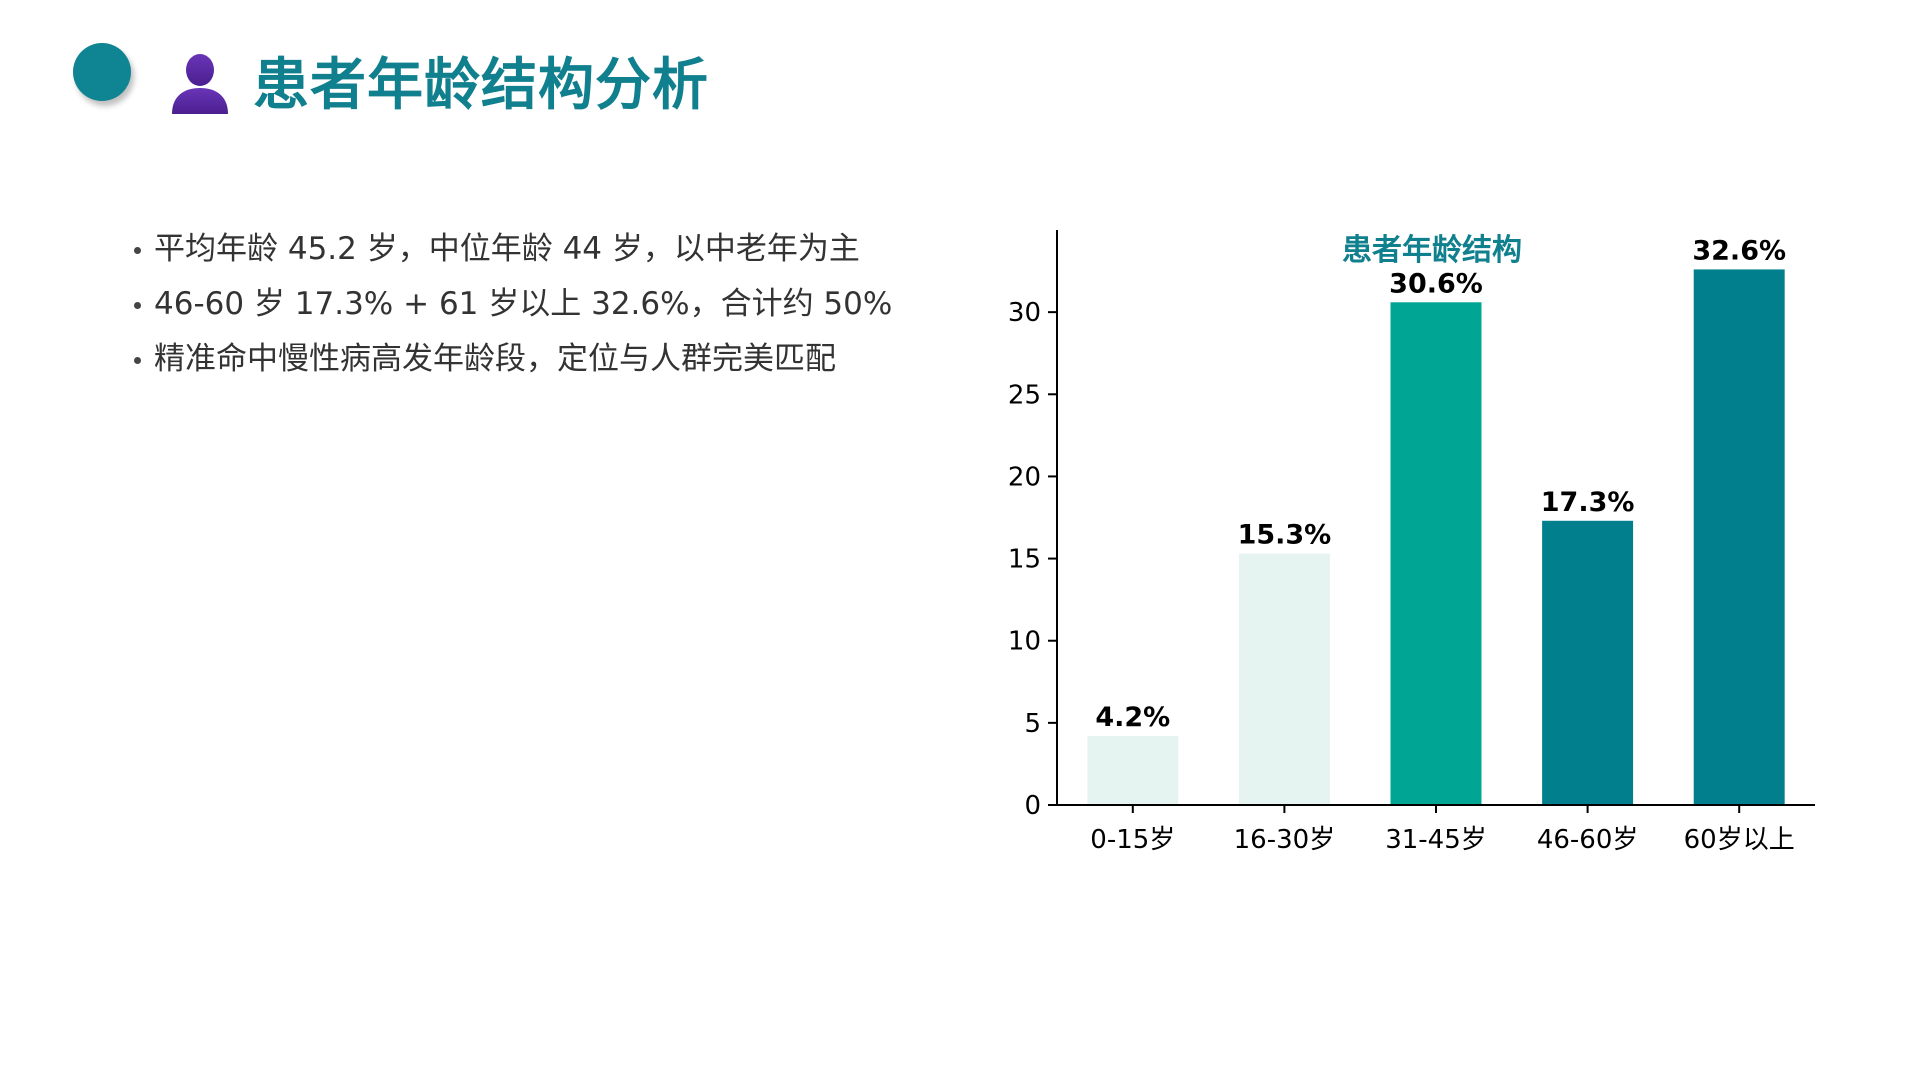 The height and width of the screenshot is (1080, 1920). Describe the element at coordinates (1132, 840) in the screenshot. I see `x-tick-label: 0-15岁` at that location.